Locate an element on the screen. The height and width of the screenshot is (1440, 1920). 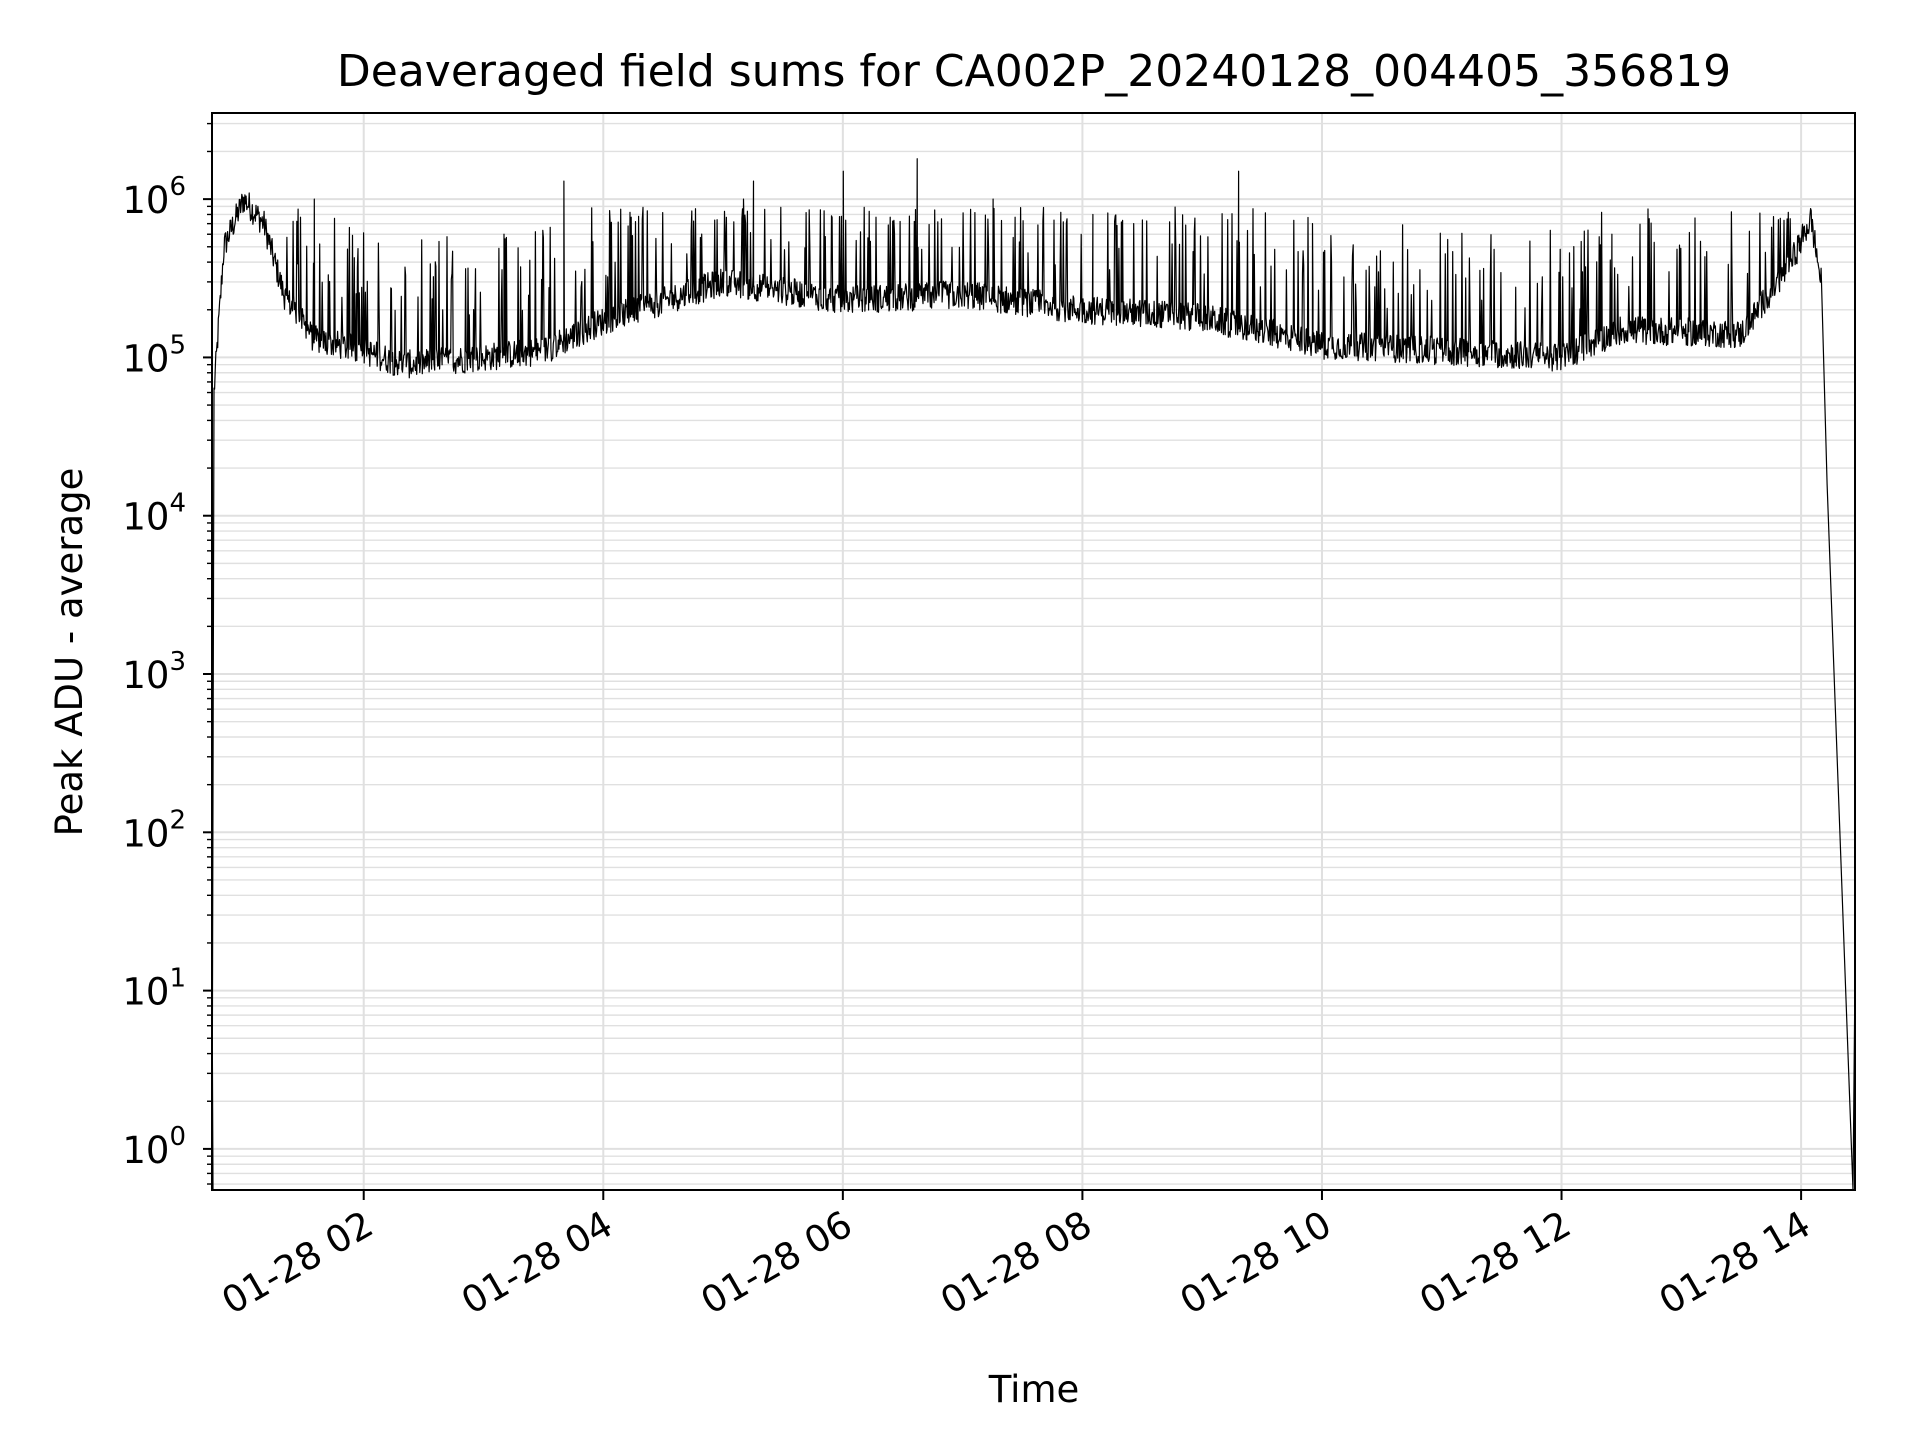
x-axis-label: Time is located at coordinates (1034, 1389).